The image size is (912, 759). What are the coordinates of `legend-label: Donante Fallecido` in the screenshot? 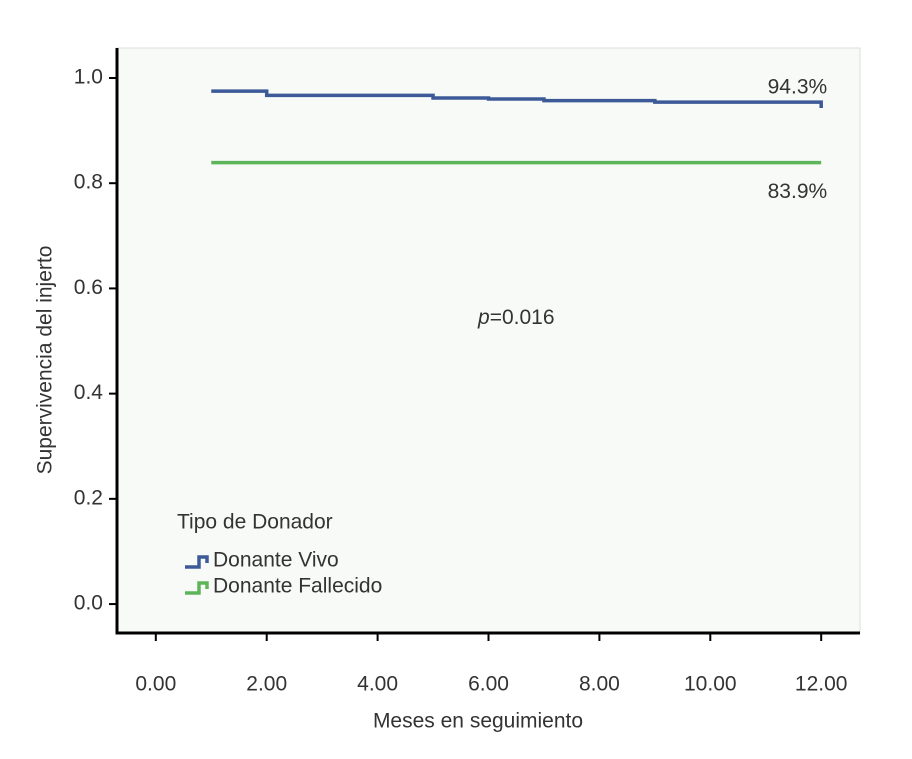 It's located at (297, 586).